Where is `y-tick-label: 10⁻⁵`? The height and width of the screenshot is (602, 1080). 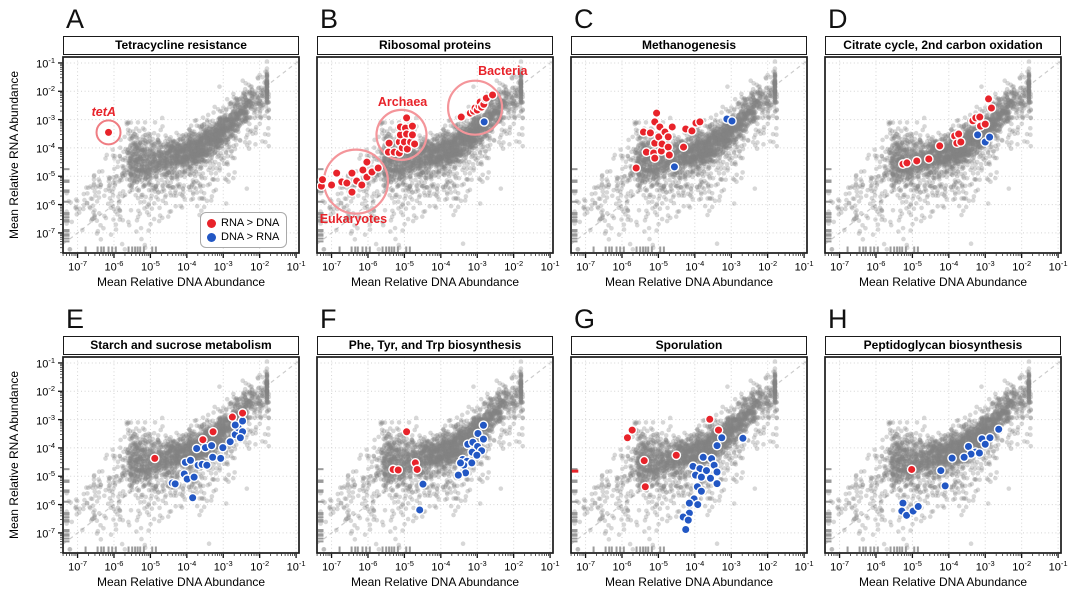 y-tick-label: 10⁻⁵ is located at coordinates (45, 176).